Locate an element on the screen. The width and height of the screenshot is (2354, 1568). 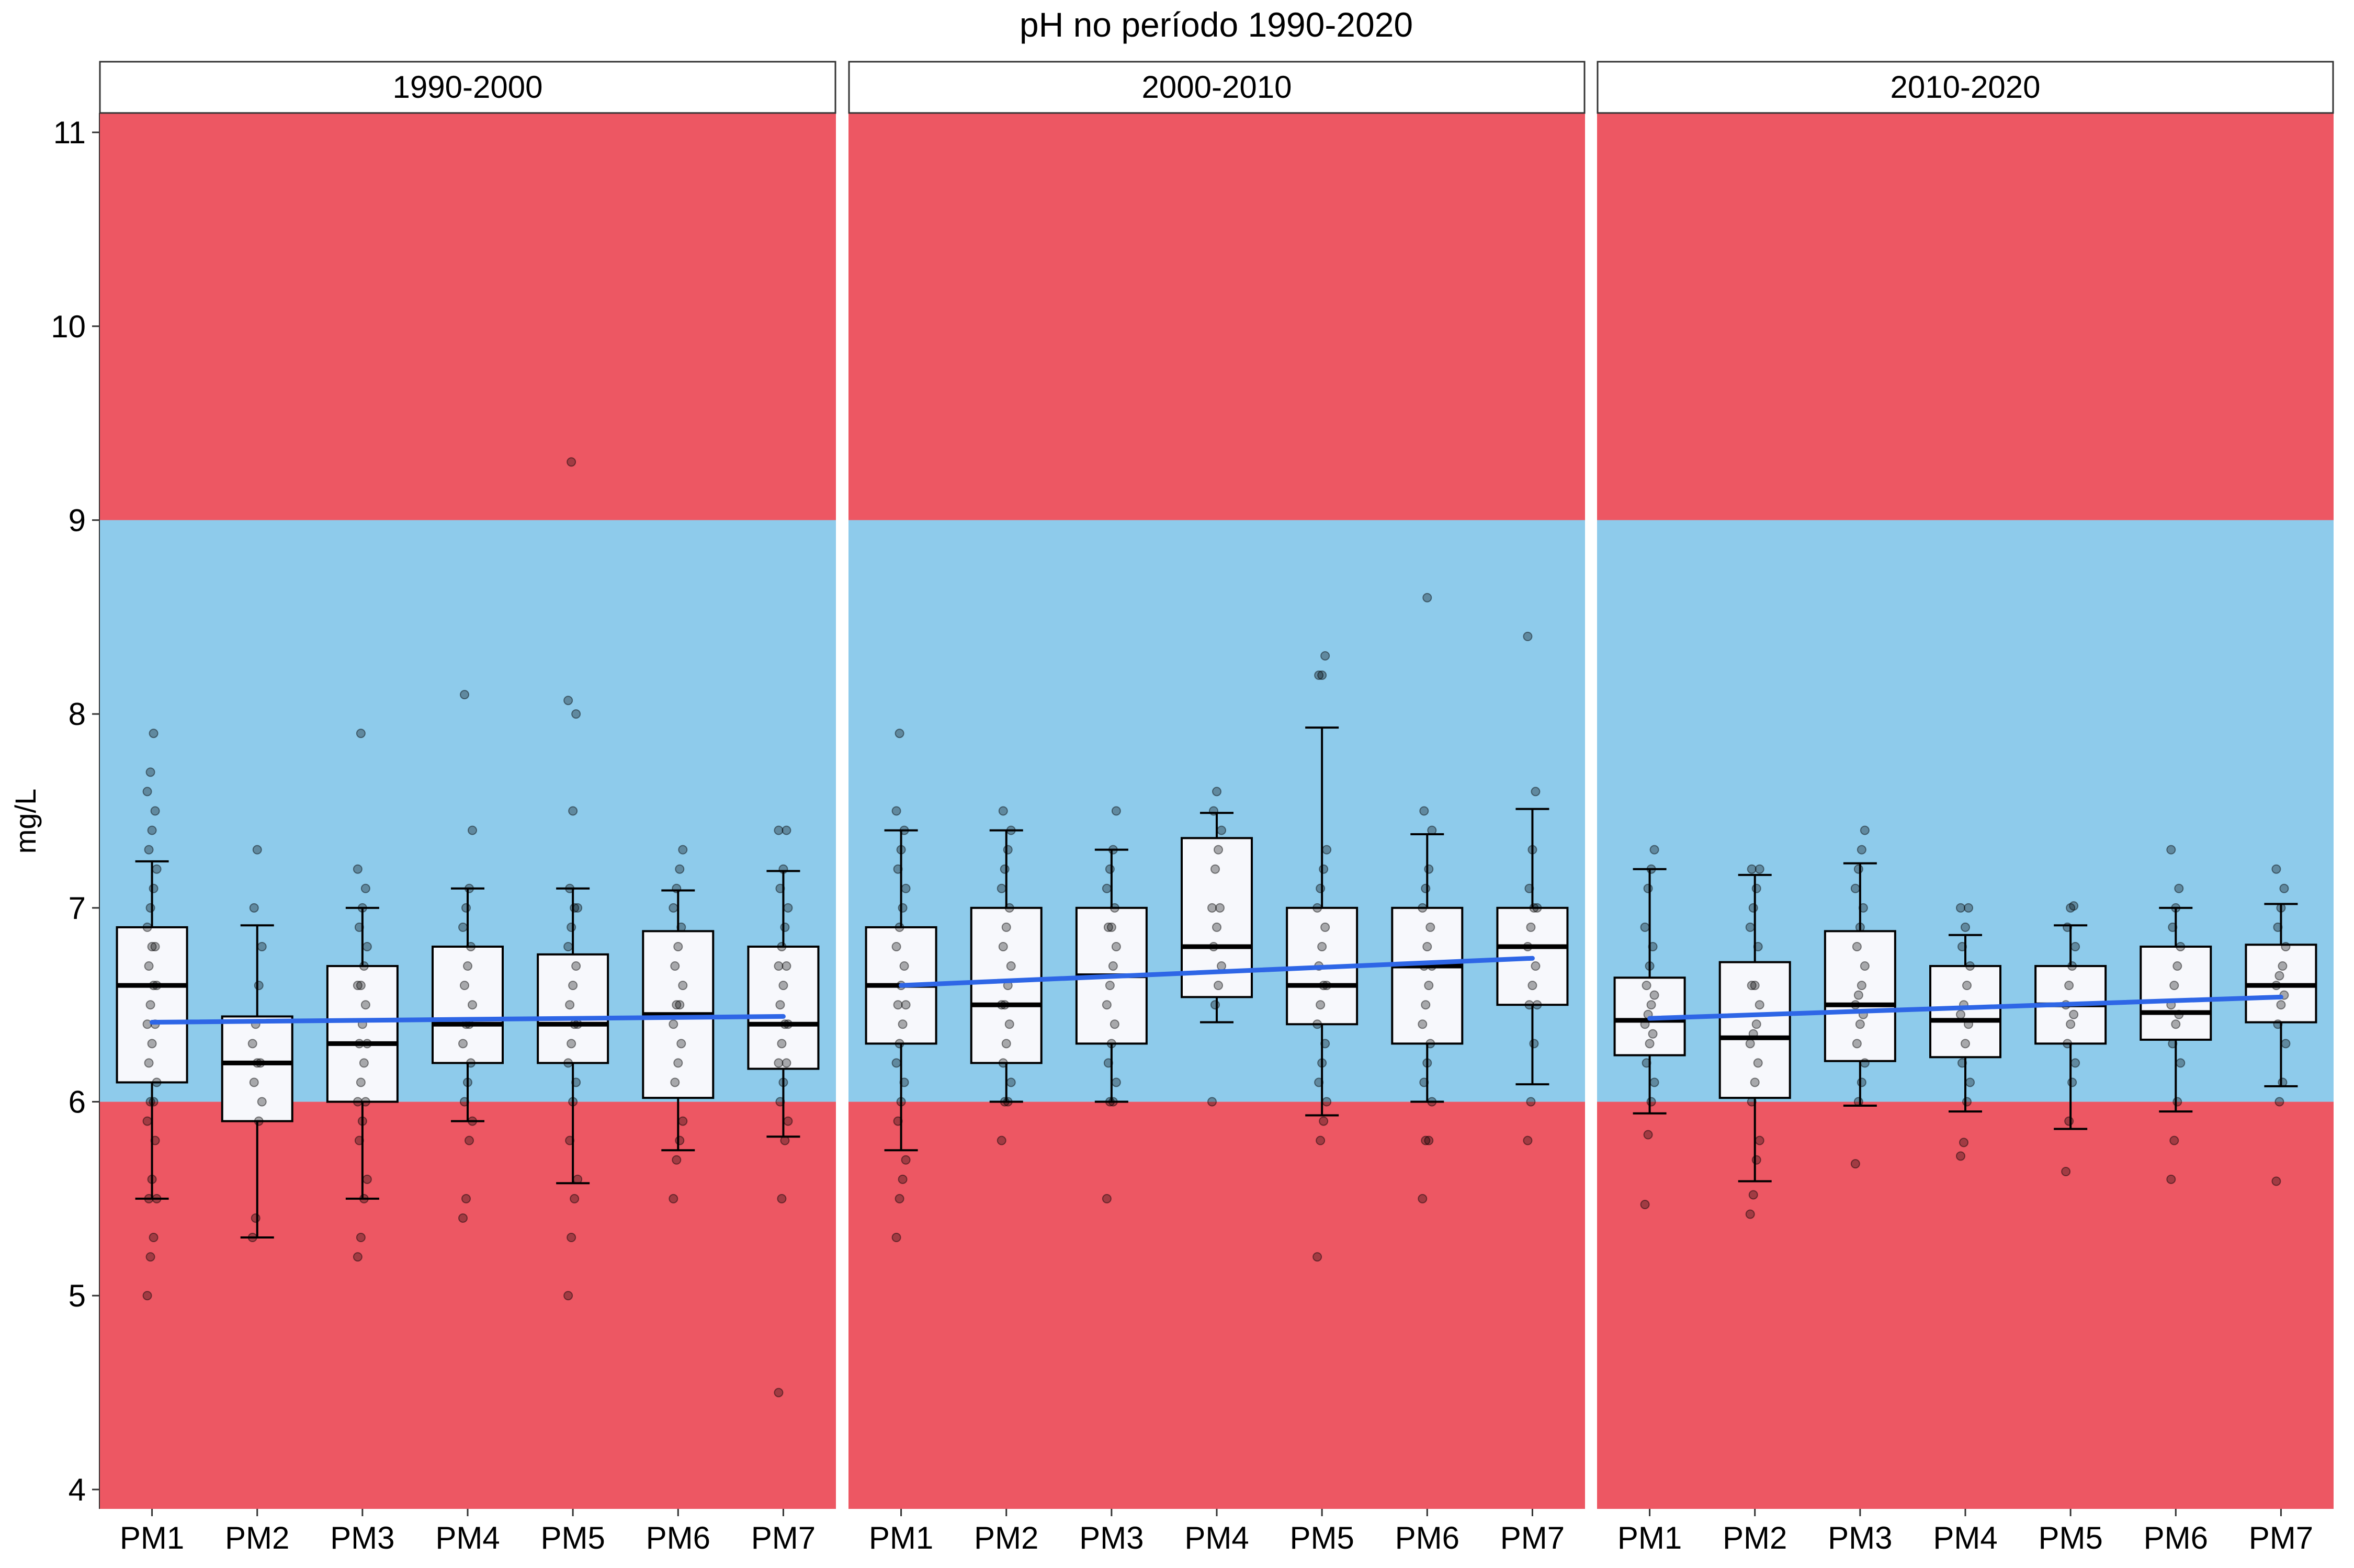
box-PM1 is located at coordinates (152, 1015).